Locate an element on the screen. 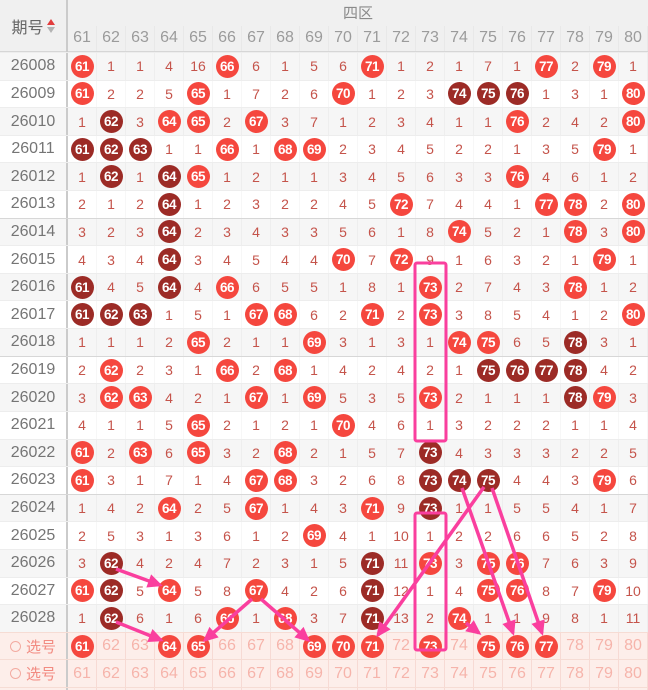  pick-number-69: 69 is located at coordinates (314, 673).